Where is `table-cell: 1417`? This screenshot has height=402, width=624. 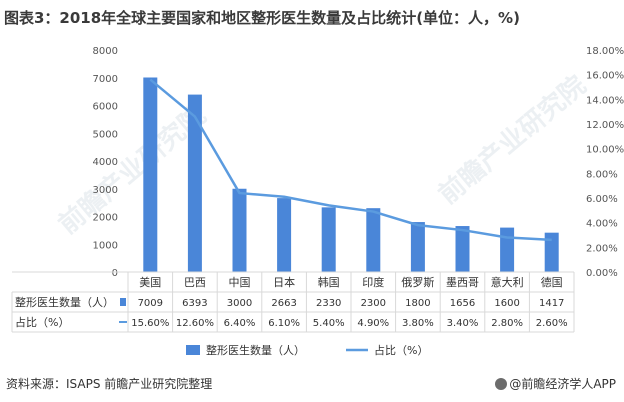 table-cell: 1417 is located at coordinates (551, 303).